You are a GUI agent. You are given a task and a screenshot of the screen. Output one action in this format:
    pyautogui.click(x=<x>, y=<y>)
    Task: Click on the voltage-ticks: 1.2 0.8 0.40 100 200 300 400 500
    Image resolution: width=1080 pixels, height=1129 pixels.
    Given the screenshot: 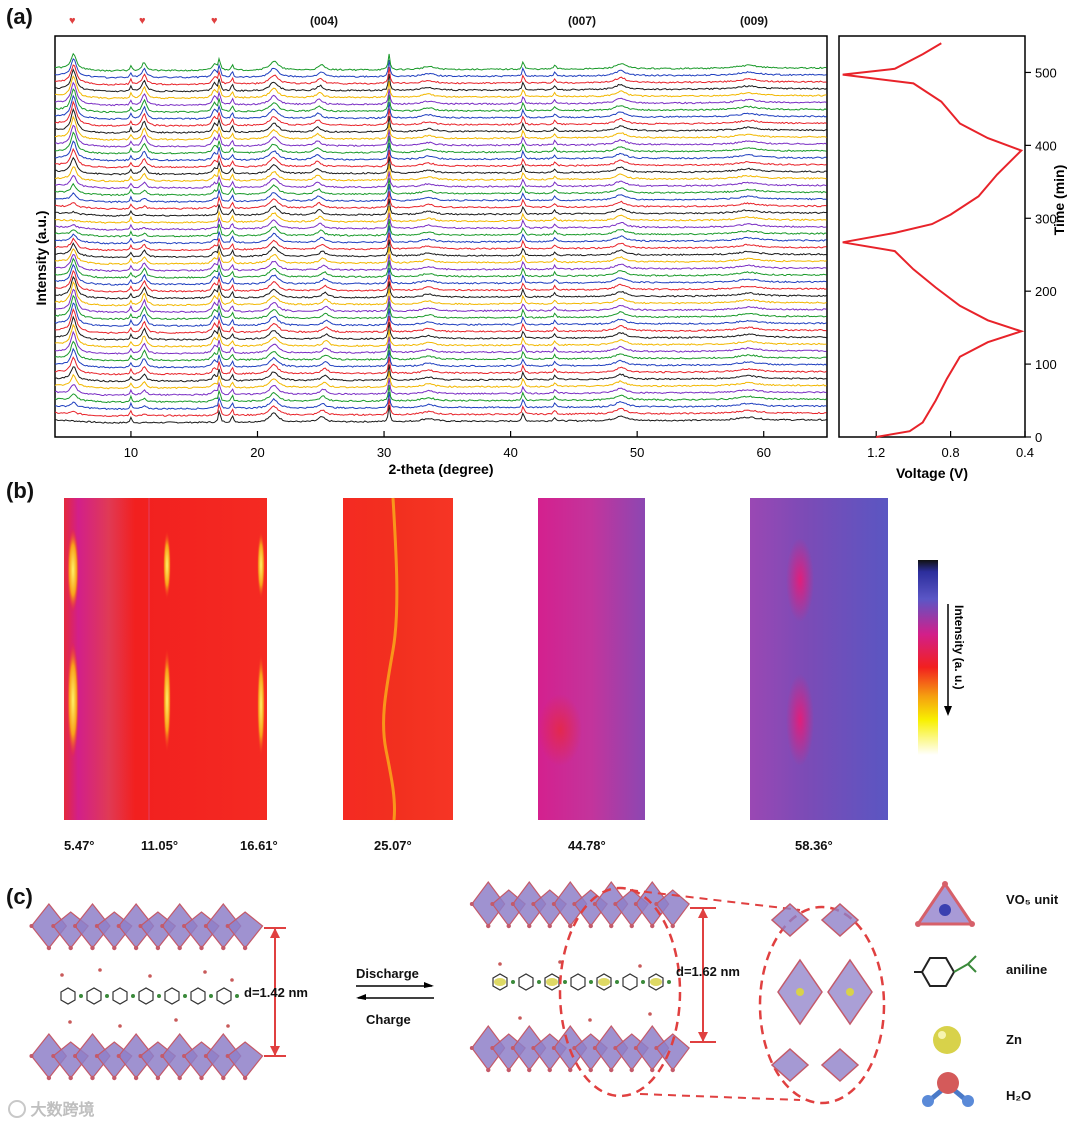 What is the action you would take?
    pyautogui.click(x=962, y=262)
    